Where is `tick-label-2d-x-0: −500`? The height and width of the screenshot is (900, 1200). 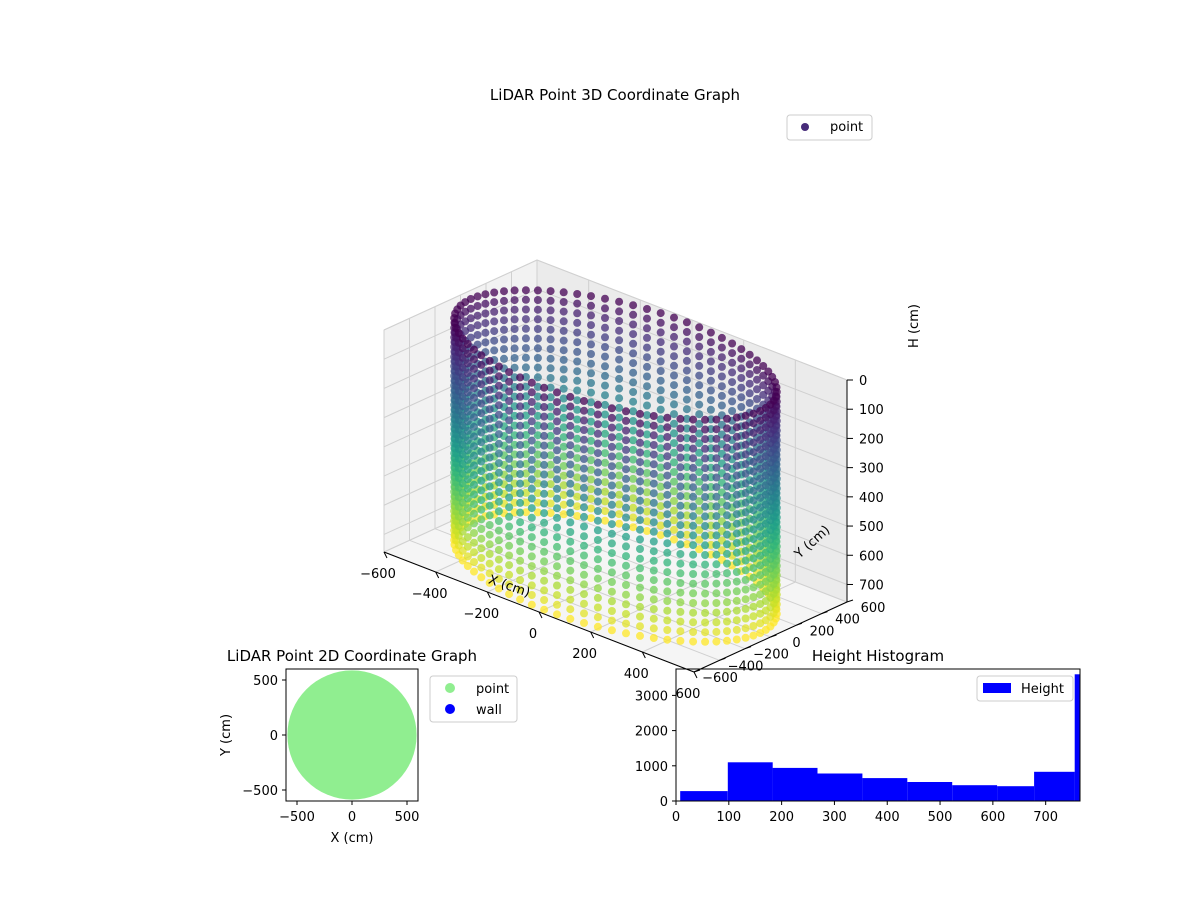 tick-label-2d-x-0: −500 is located at coordinates (297, 817).